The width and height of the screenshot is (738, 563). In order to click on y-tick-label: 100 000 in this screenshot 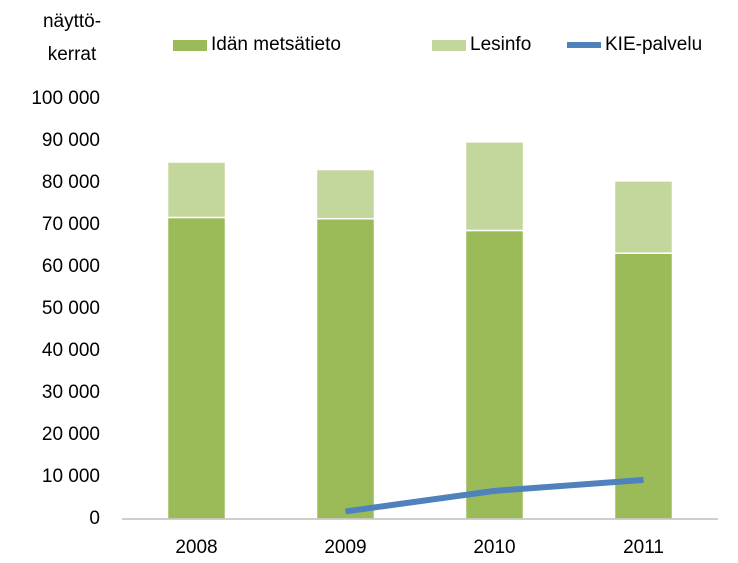, I will do `click(65, 98)`.